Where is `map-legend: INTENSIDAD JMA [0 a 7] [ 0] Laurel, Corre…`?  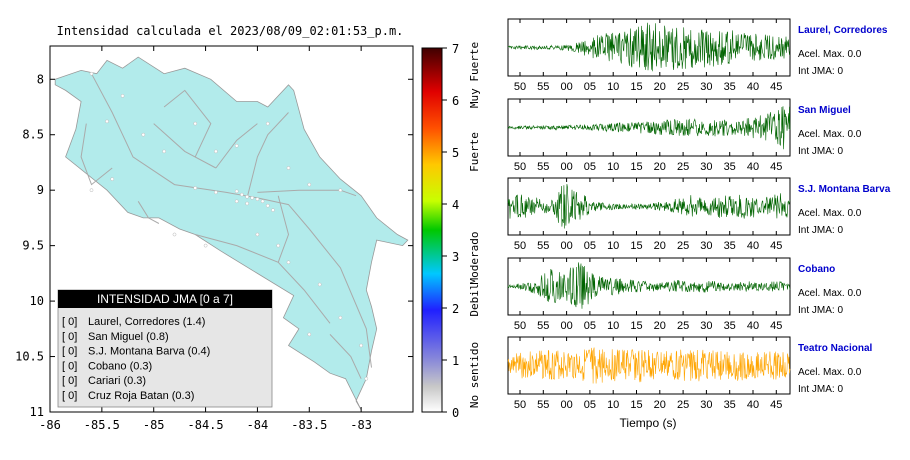 map-legend: INTENSIDAD JMA [0 a 7] [ 0] Laurel, Corre… is located at coordinates (165, 348).